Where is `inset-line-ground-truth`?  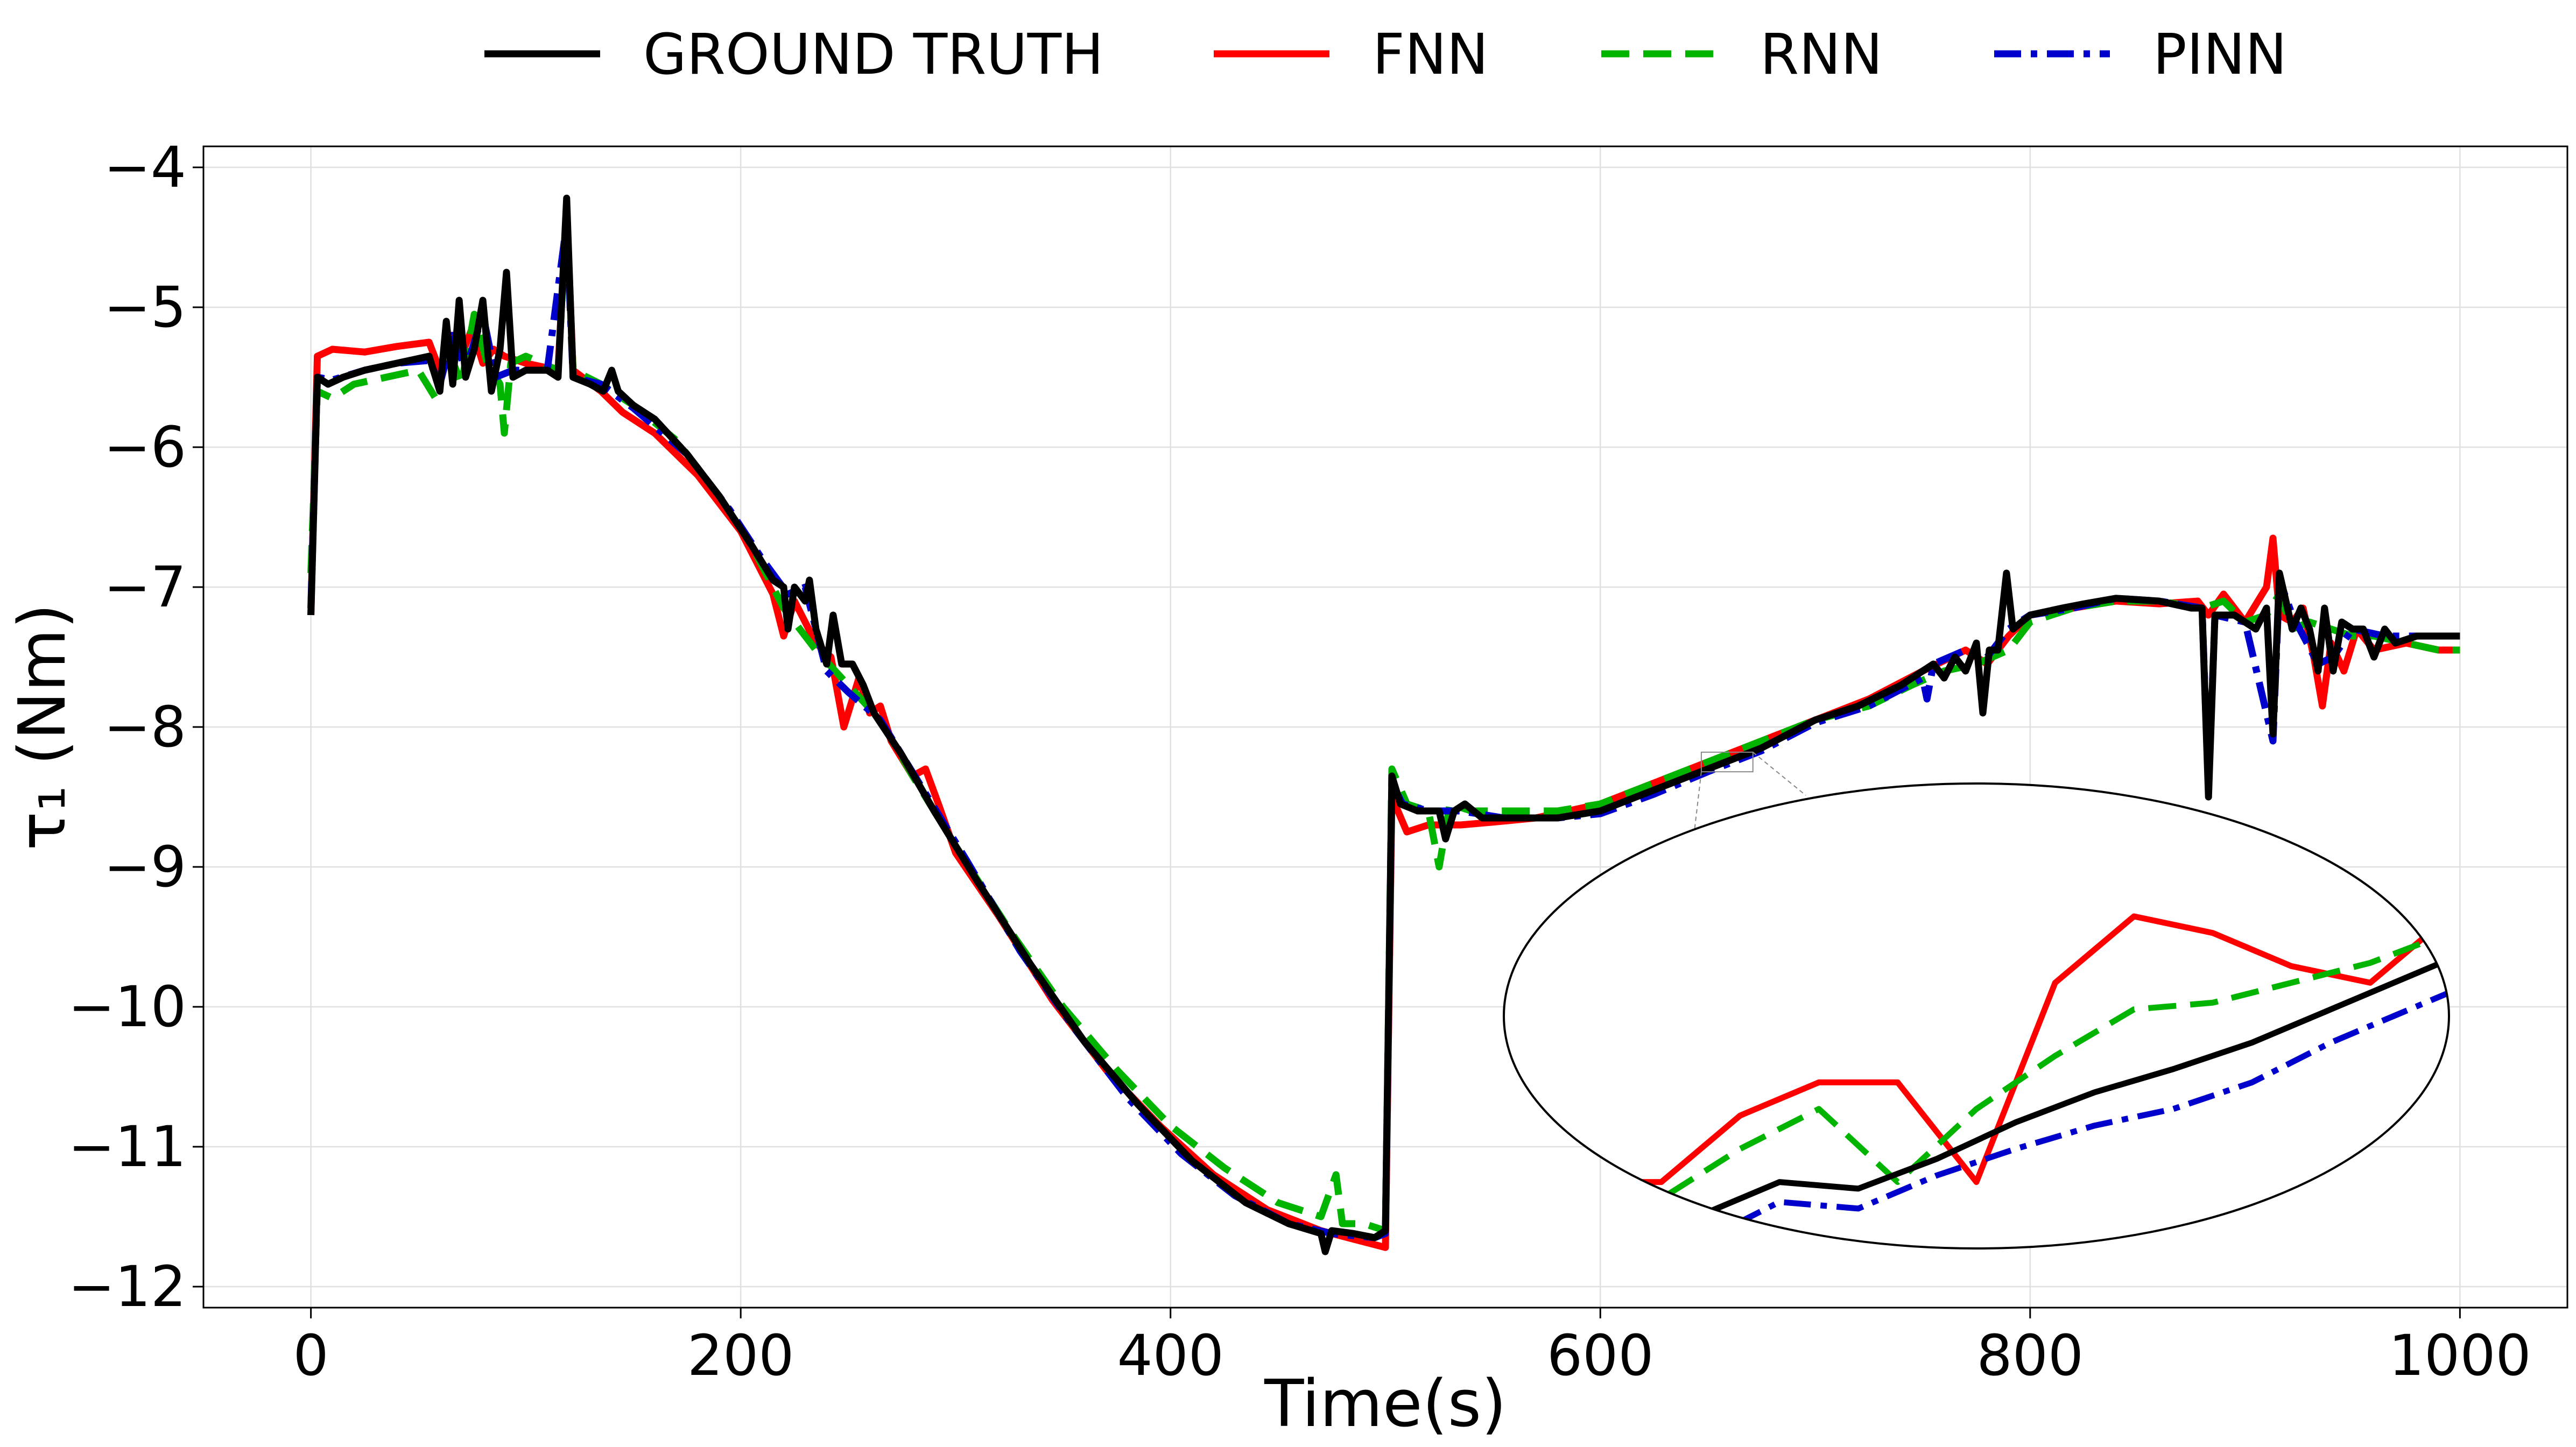 inset-line-ground-truth is located at coordinates (1996, 1060).